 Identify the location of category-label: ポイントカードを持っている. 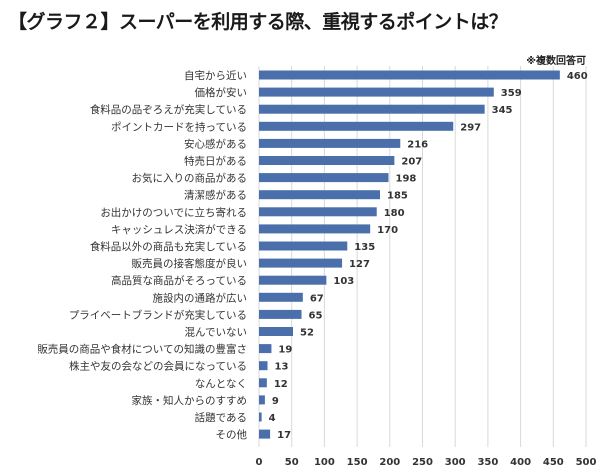
(179, 126).